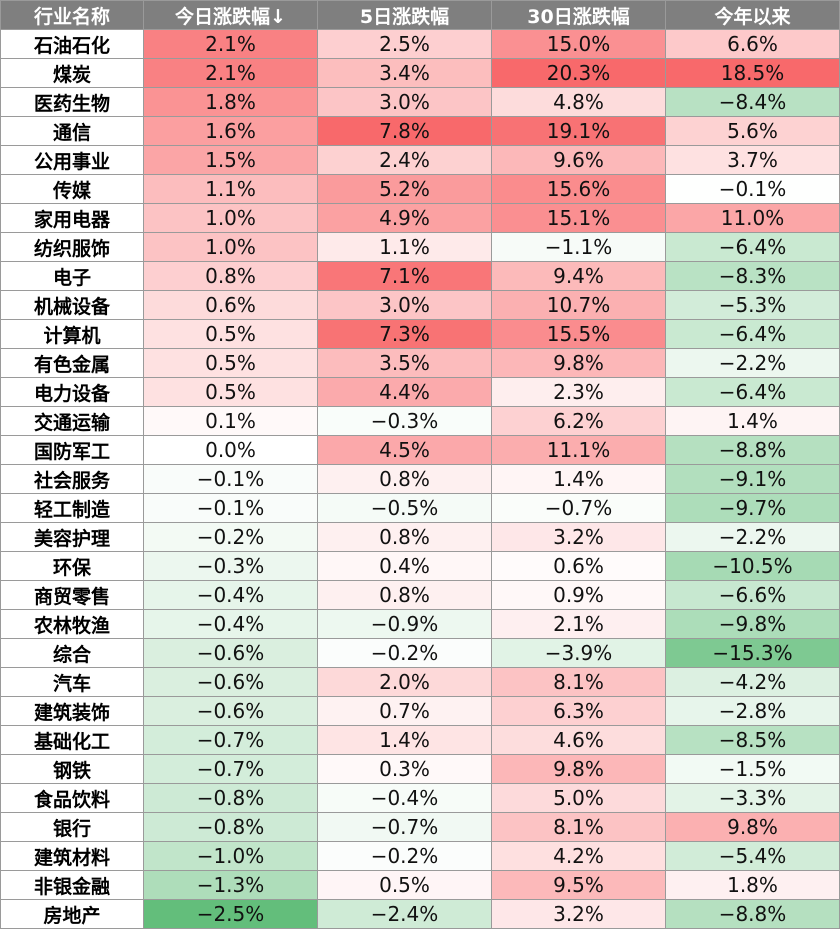 Image resolution: width=840 pixels, height=929 pixels. Describe the element at coordinates (72, 334) in the screenshot. I see `industry-name-cell: 计算机` at that location.